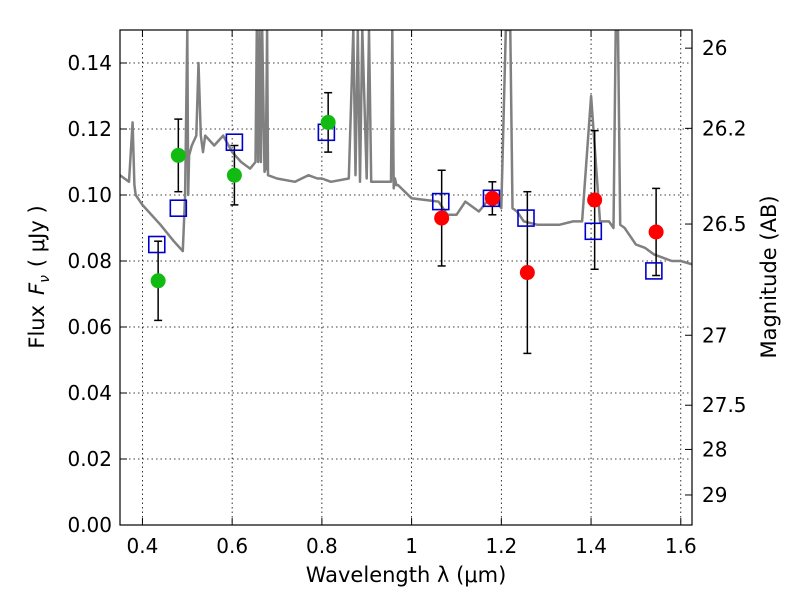  What do you see at coordinates (714, 48) in the screenshot?
I see `right-tick-label: 26` at bounding box center [714, 48].